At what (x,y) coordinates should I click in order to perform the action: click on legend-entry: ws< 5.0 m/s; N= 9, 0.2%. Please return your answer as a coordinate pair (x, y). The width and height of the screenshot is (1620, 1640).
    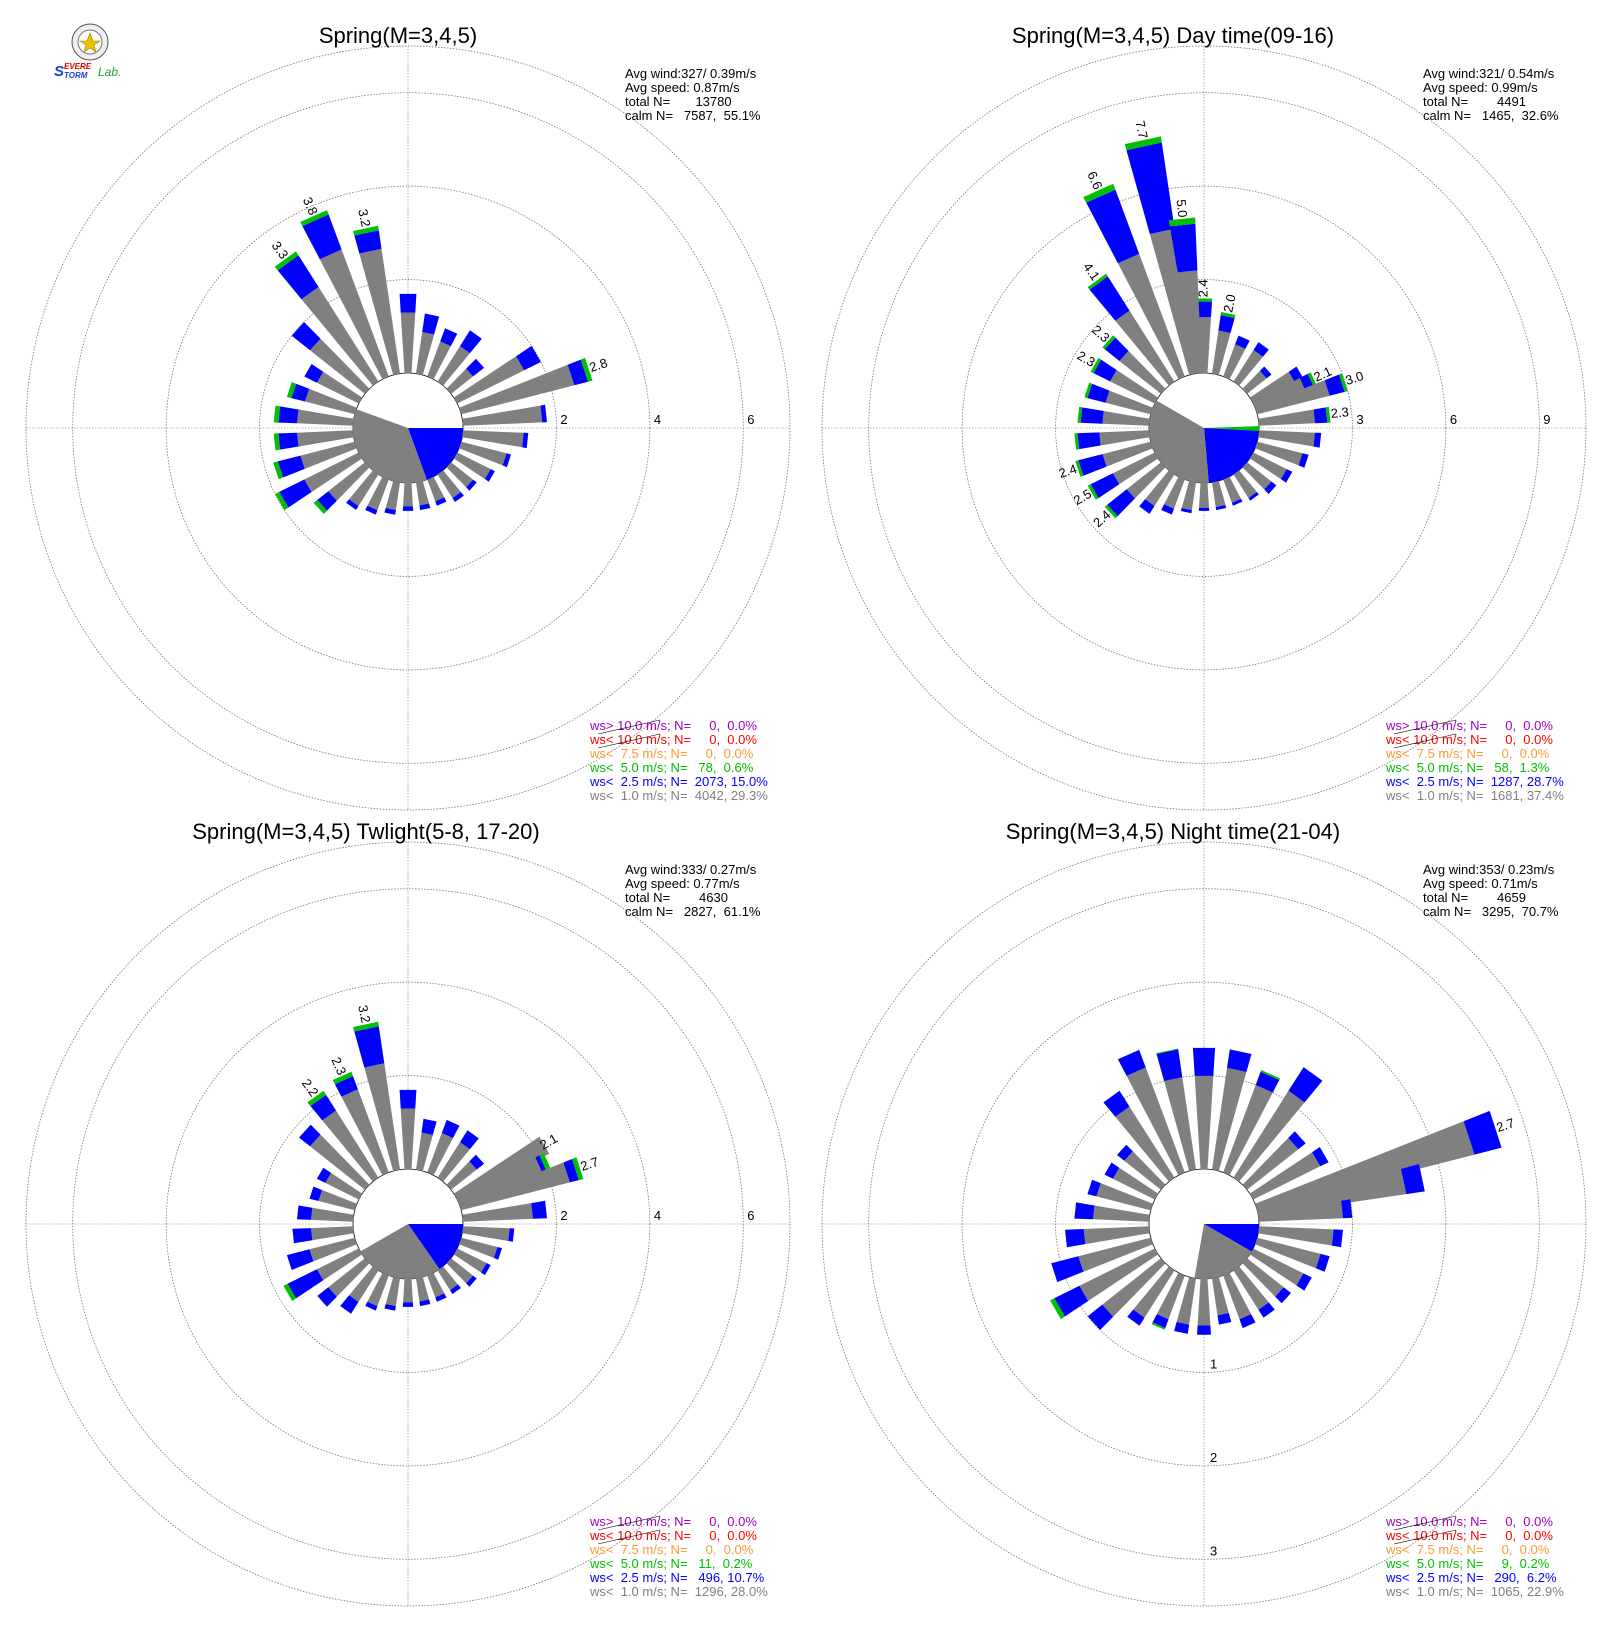
    Looking at the image, I should click on (1467, 1563).